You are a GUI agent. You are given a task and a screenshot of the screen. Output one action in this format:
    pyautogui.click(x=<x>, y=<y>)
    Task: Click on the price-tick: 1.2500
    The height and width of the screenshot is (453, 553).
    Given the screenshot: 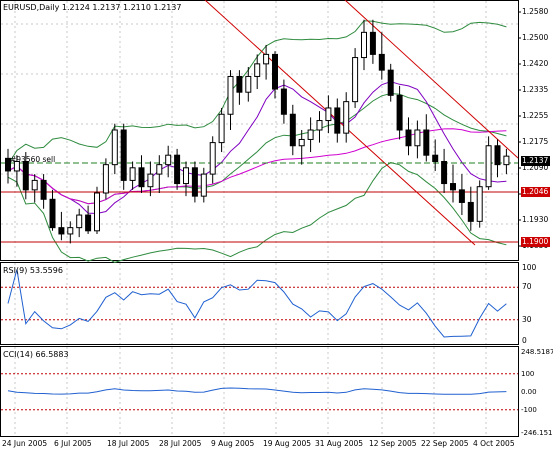 What is the action you would take?
    pyautogui.click(x=535, y=37)
    